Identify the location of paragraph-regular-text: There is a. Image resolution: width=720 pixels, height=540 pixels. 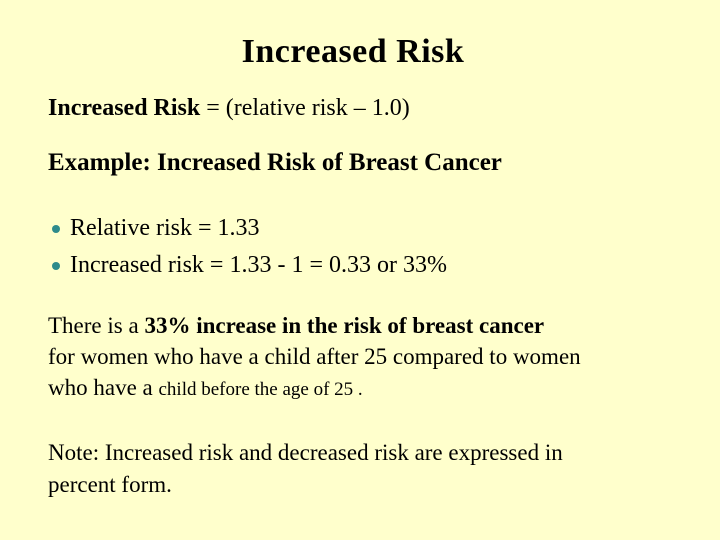
(96, 325).